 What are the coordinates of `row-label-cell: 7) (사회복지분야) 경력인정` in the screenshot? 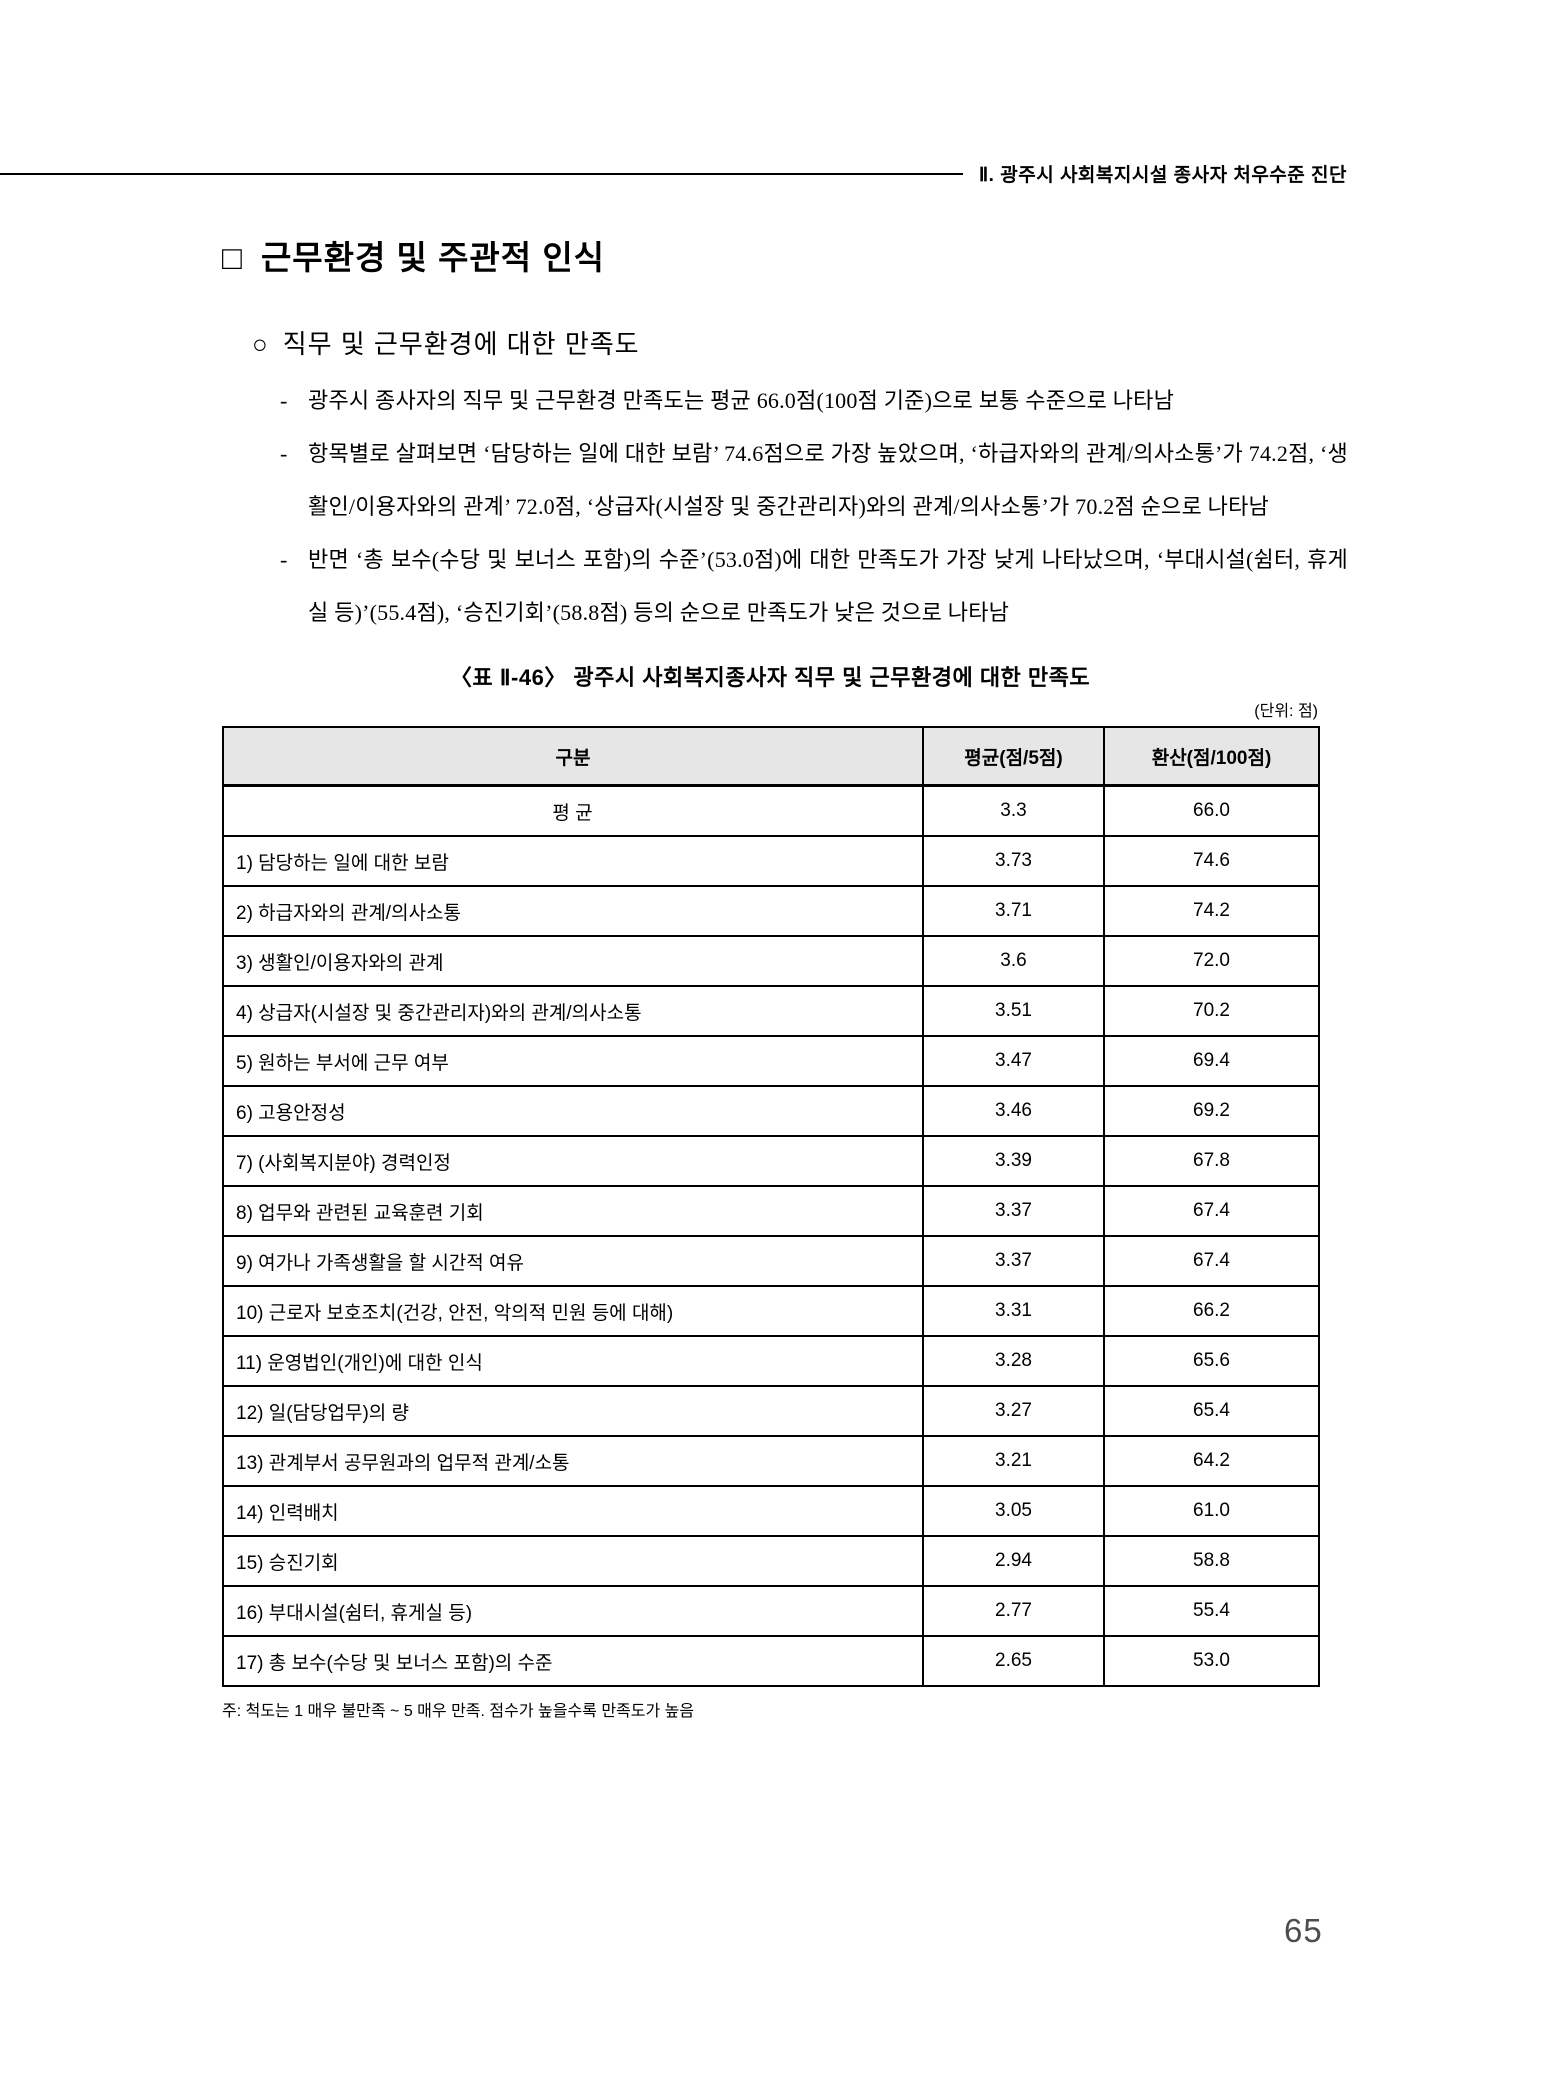 It's located at (573, 1161).